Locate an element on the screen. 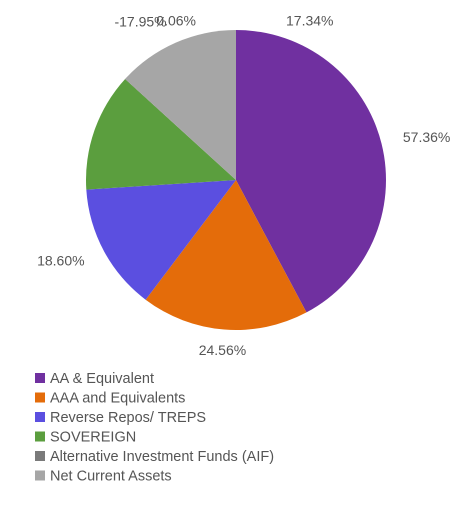 Image resolution: width=461 pixels, height=514 pixels. data-label: 18.60% is located at coordinates (60, 260).